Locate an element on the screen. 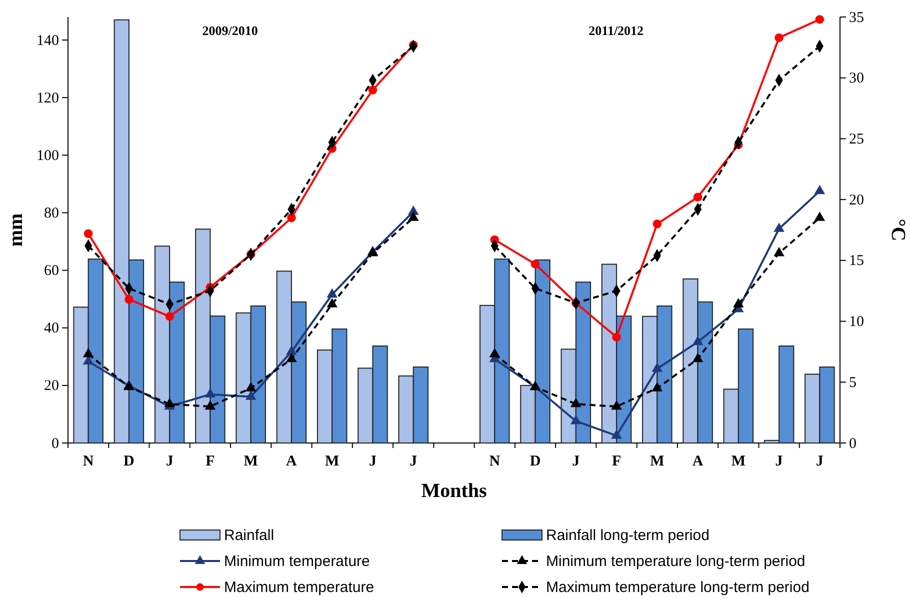  y-tick-label: 100 is located at coordinates (47, 156).